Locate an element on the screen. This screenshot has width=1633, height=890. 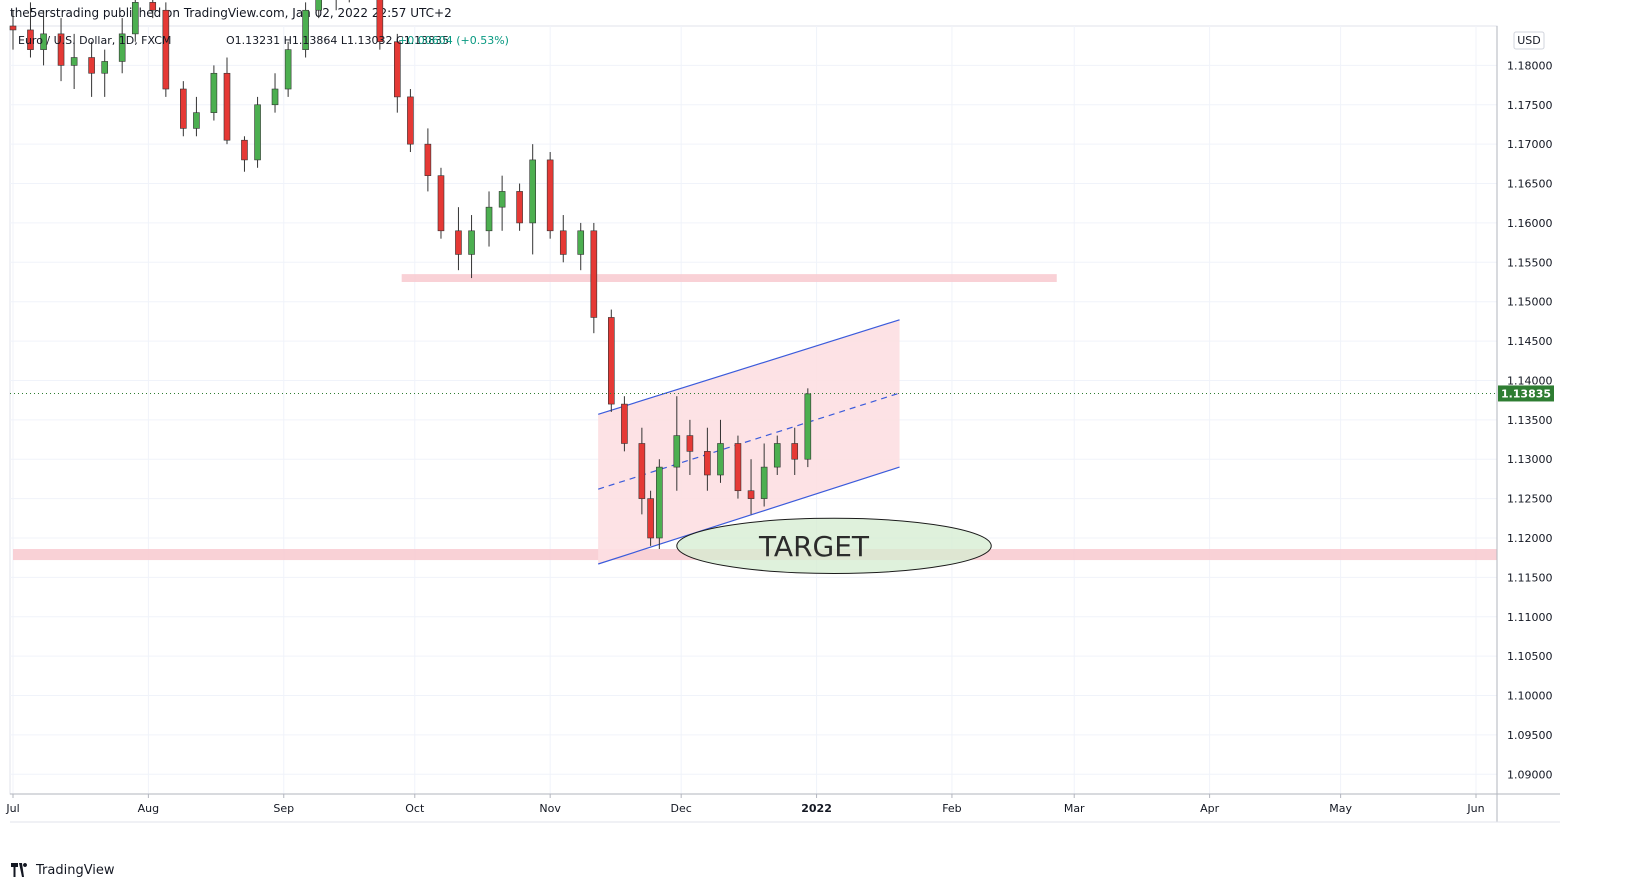
price-tick-label: 1.12000 is located at coordinates (1530, 538).